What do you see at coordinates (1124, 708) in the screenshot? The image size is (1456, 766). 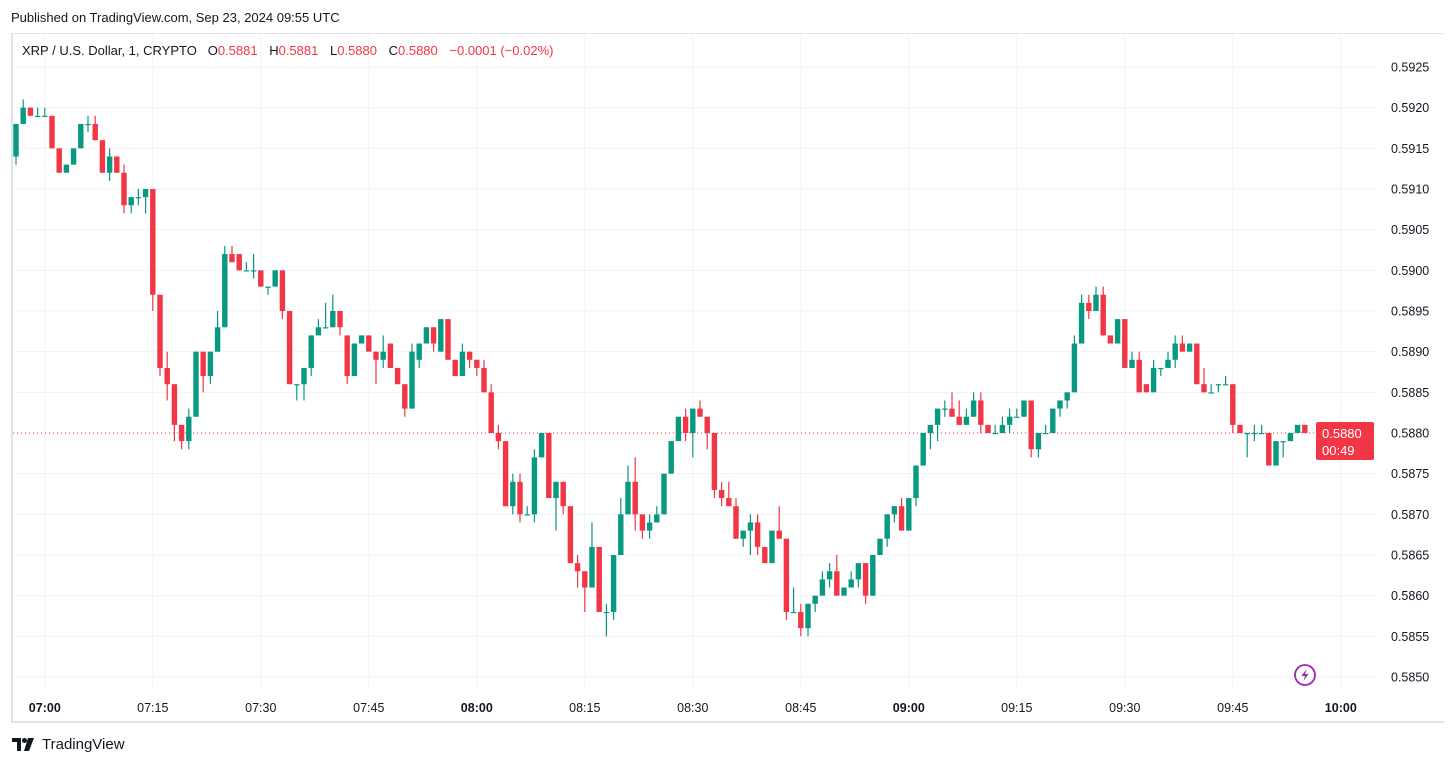 I see `time-tick-label: 09:30` at bounding box center [1124, 708].